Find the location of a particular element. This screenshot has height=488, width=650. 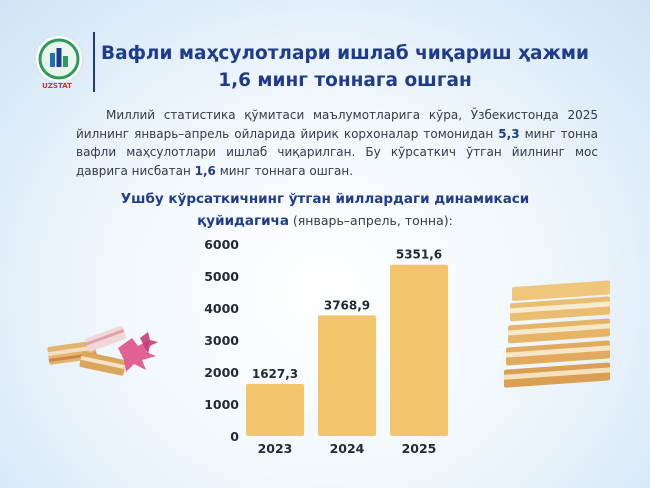

title-line-2: 1,6 минг тоннага ошган is located at coordinates (345, 80).